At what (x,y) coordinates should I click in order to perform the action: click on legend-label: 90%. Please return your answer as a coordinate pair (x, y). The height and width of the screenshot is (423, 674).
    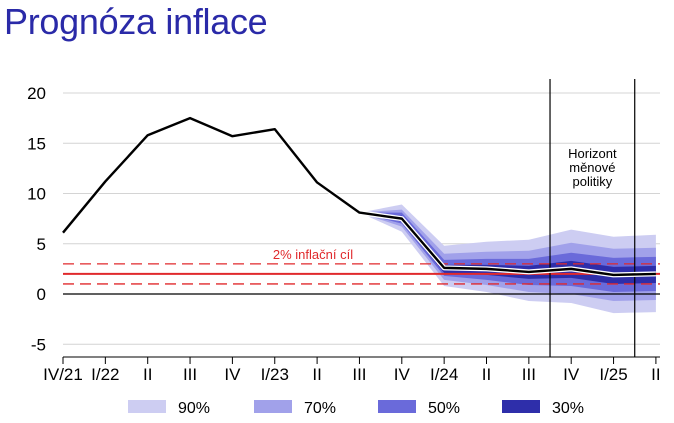
    Looking at the image, I should click on (194, 408).